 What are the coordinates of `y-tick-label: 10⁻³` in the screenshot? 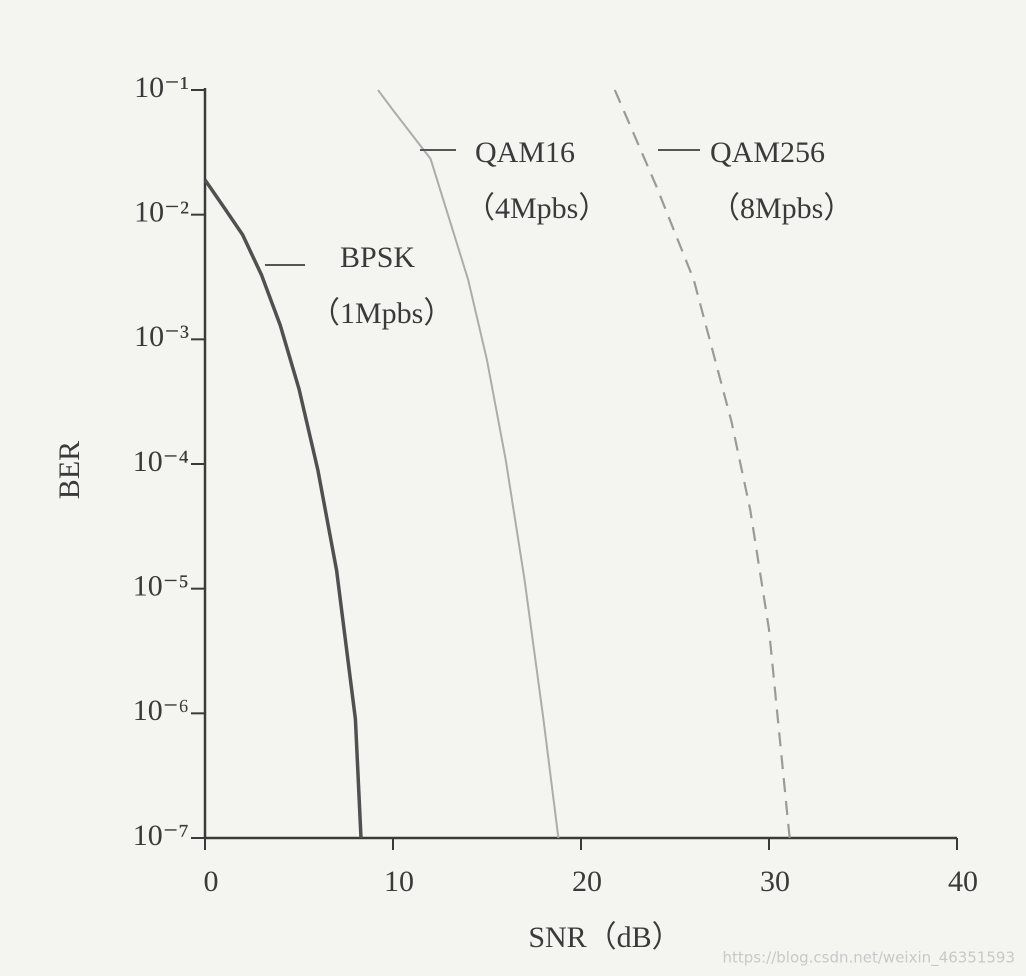 It's located at (161, 336).